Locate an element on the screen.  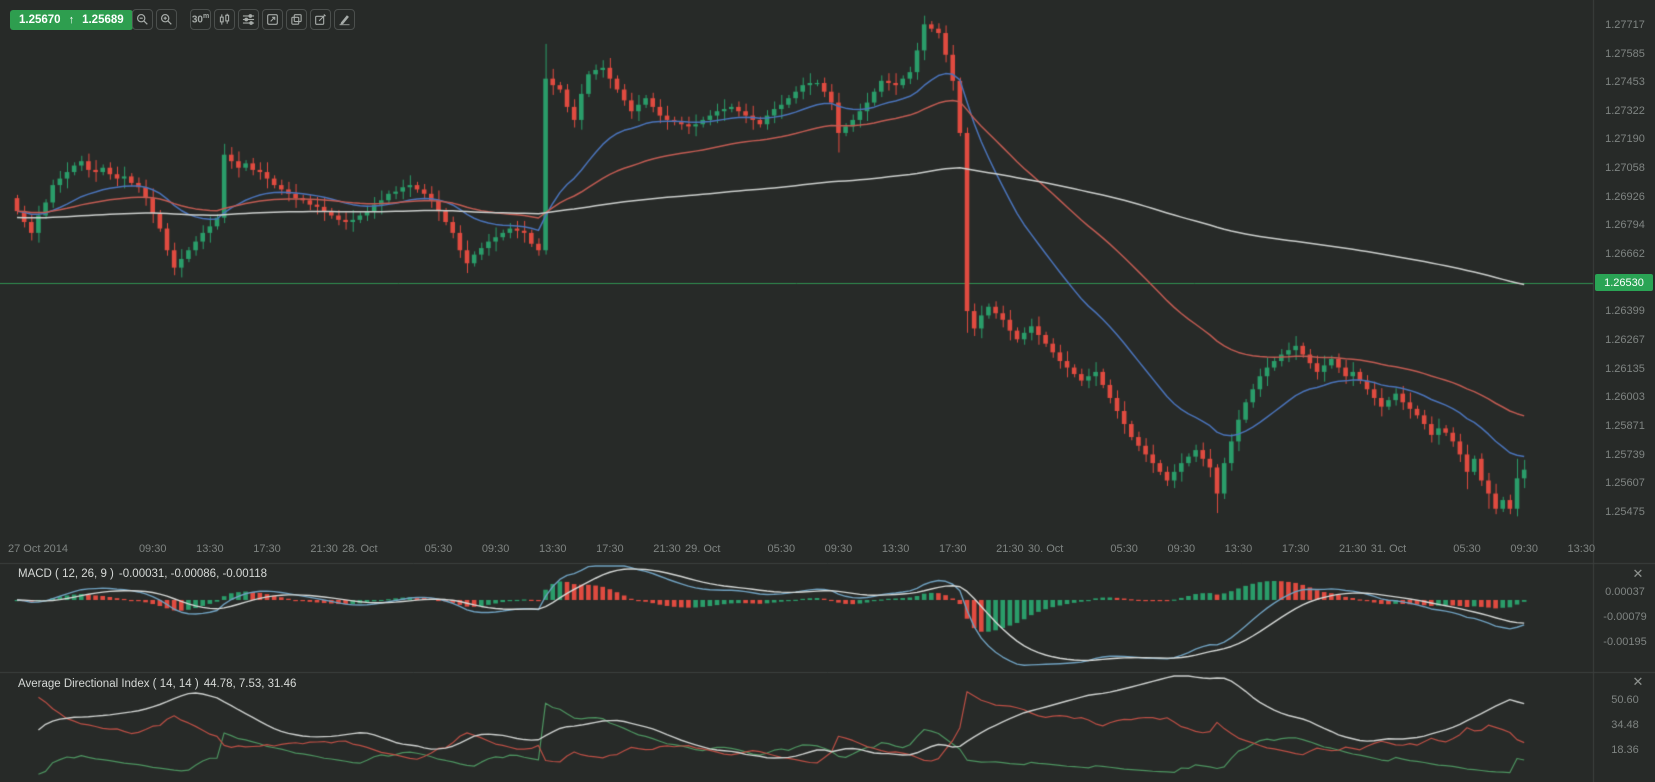
zoom-in-button is located at coordinates (166, 19).